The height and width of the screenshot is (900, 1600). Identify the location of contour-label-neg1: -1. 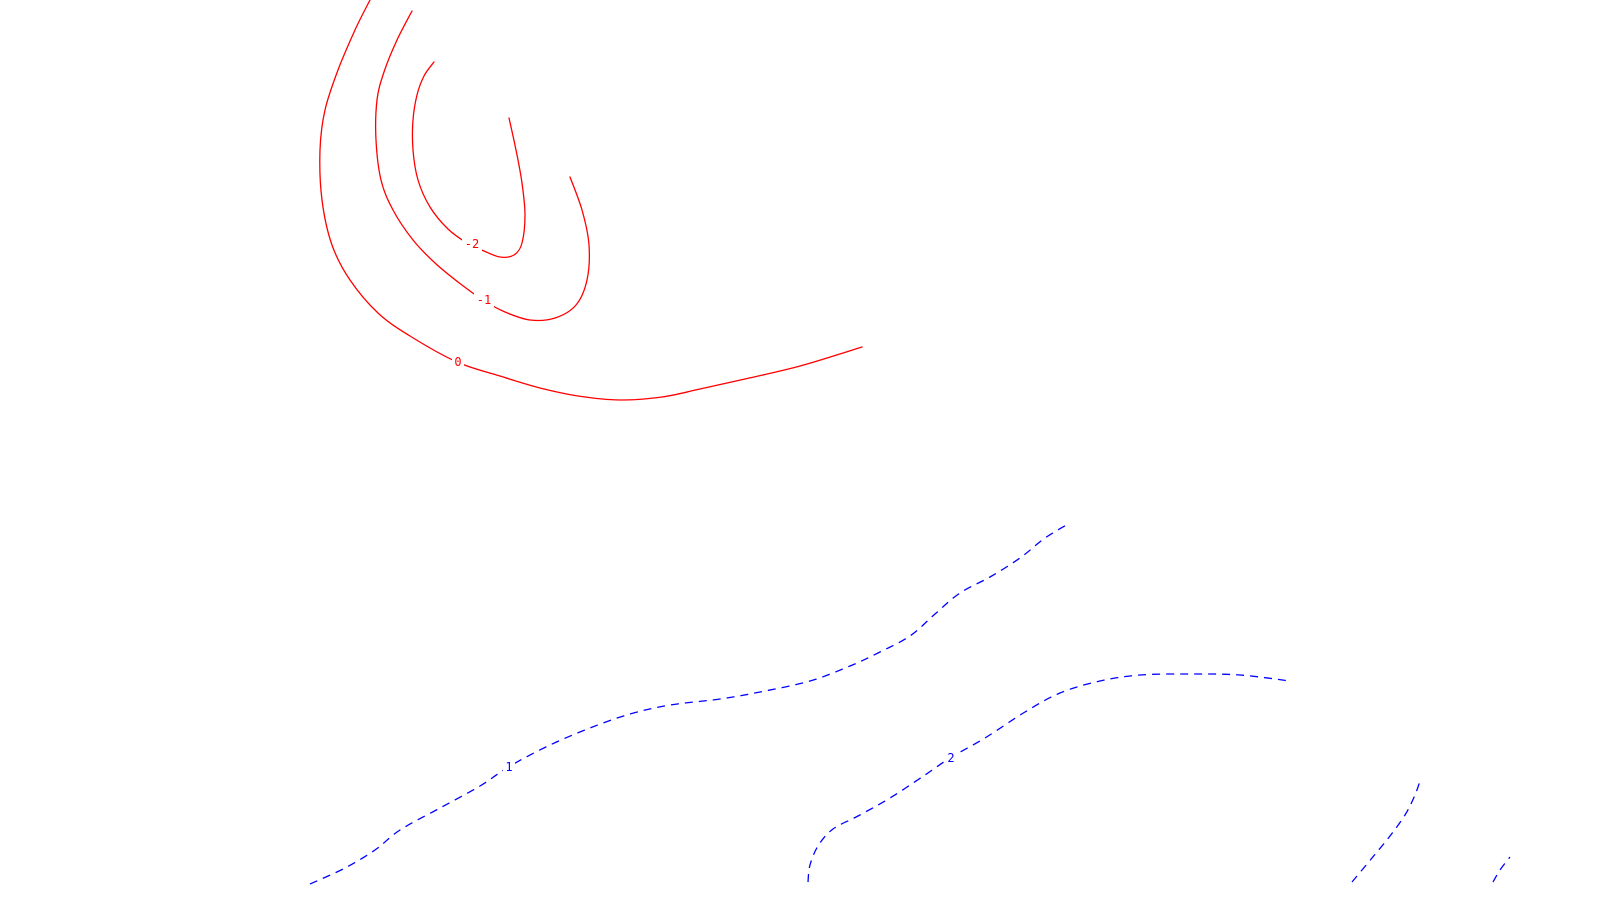
(484, 300).